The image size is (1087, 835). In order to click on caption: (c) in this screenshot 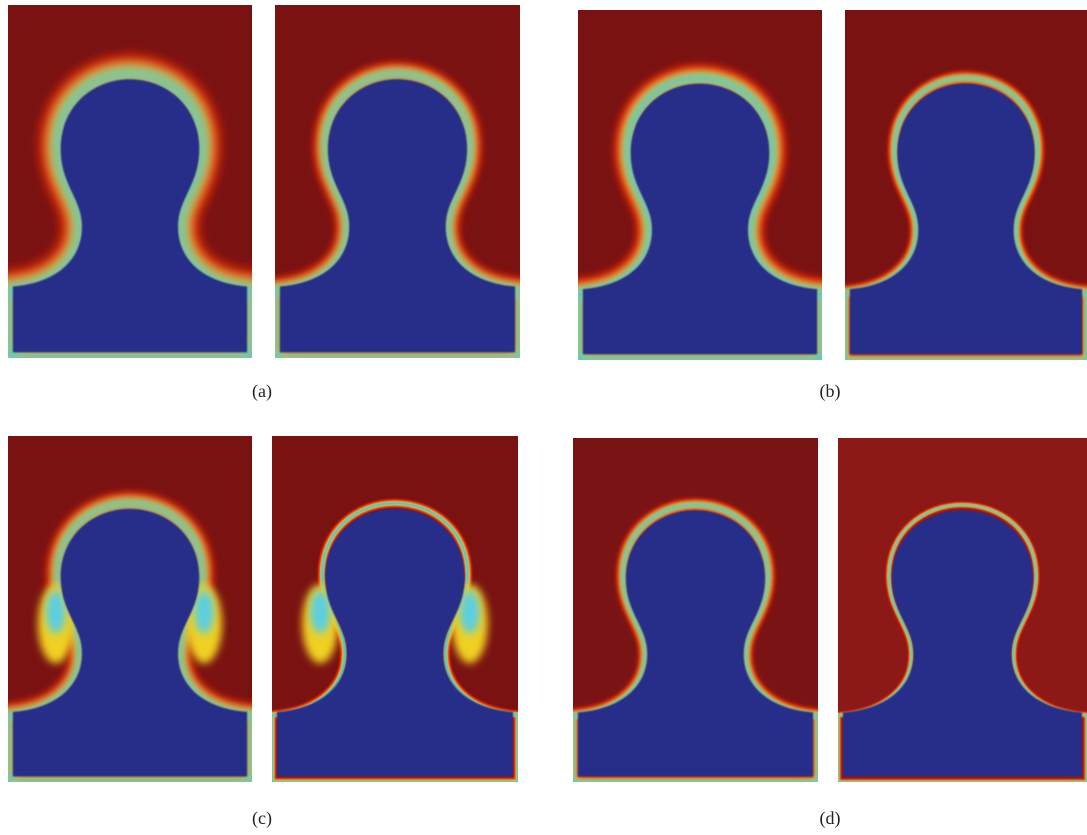, I will do `click(262, 818)`.